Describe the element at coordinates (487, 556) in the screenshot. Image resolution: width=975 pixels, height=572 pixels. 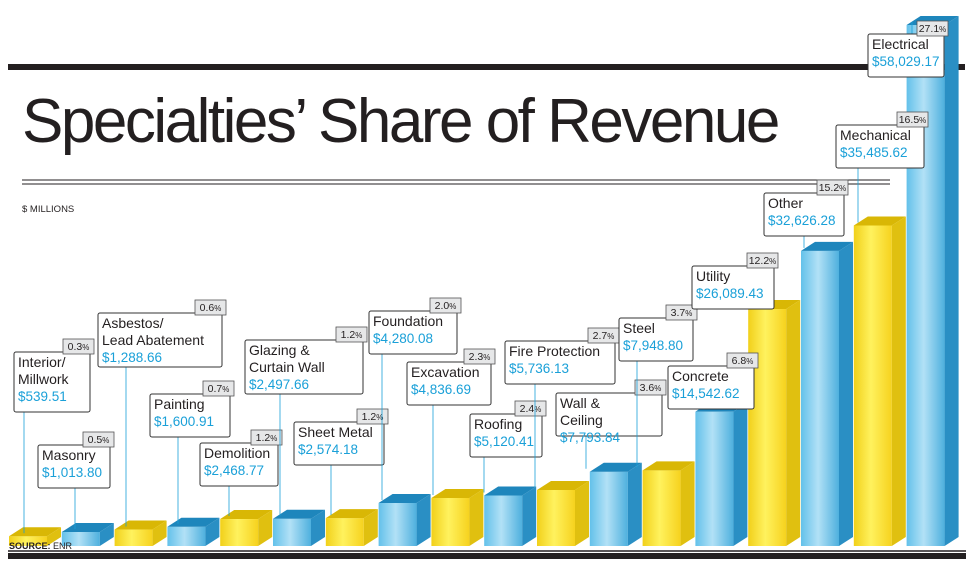
I see `bottom-rule` at that location.